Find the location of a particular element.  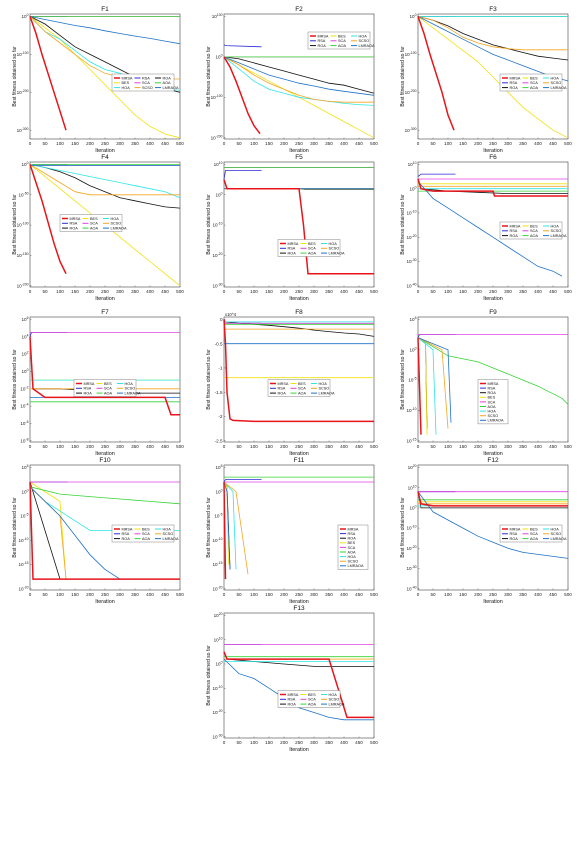

y-tick-label: 10-40 is located at coordinates (411, 588).